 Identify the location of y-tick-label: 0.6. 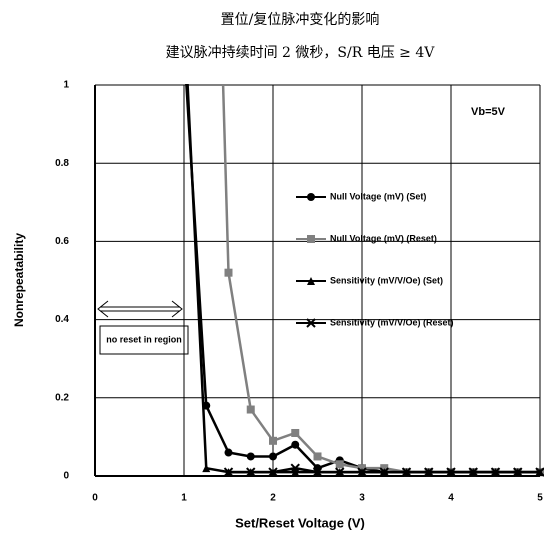
(62, 241).